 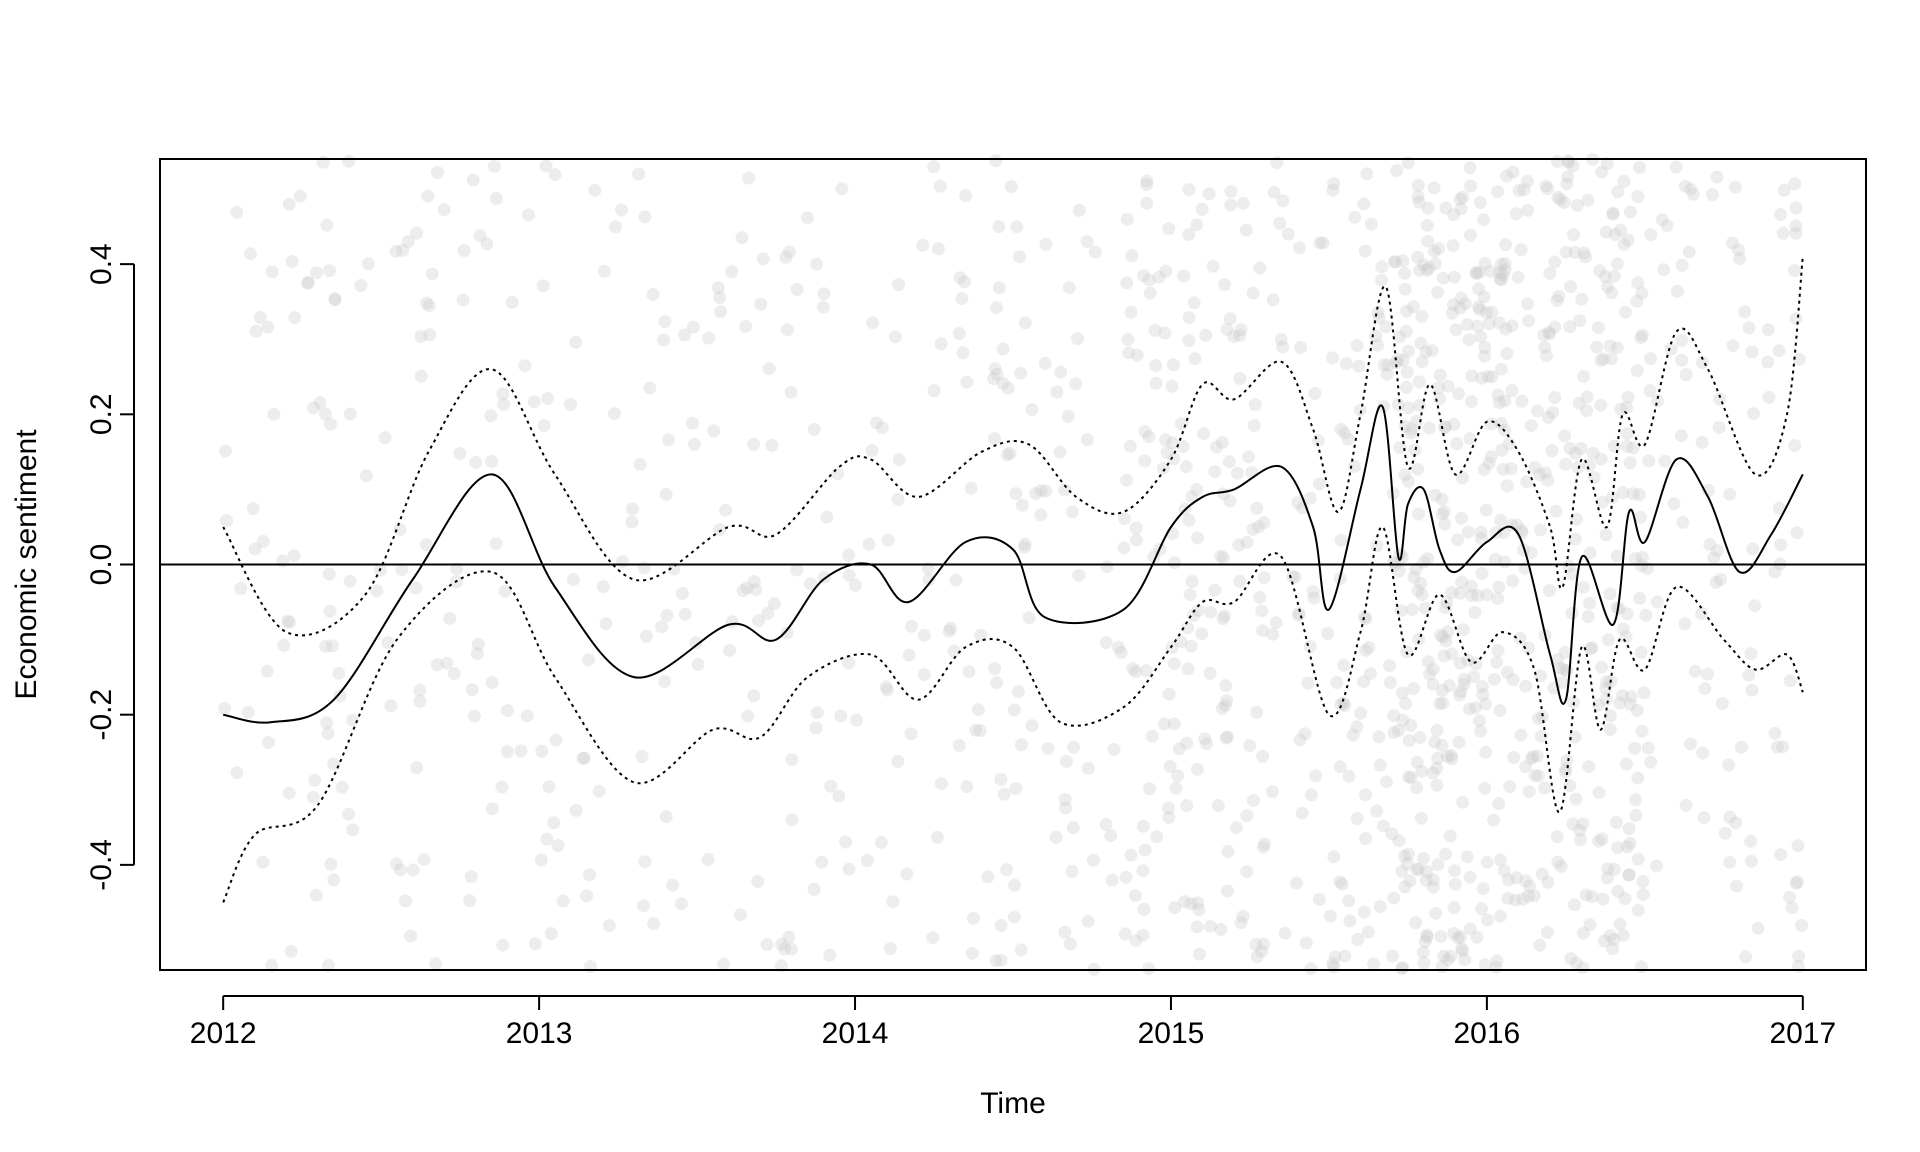 What do you see at coordinates (223, 1033) in the screenshot?
I see `x-tick-label: 2012` at bounding box center [223, 1033].